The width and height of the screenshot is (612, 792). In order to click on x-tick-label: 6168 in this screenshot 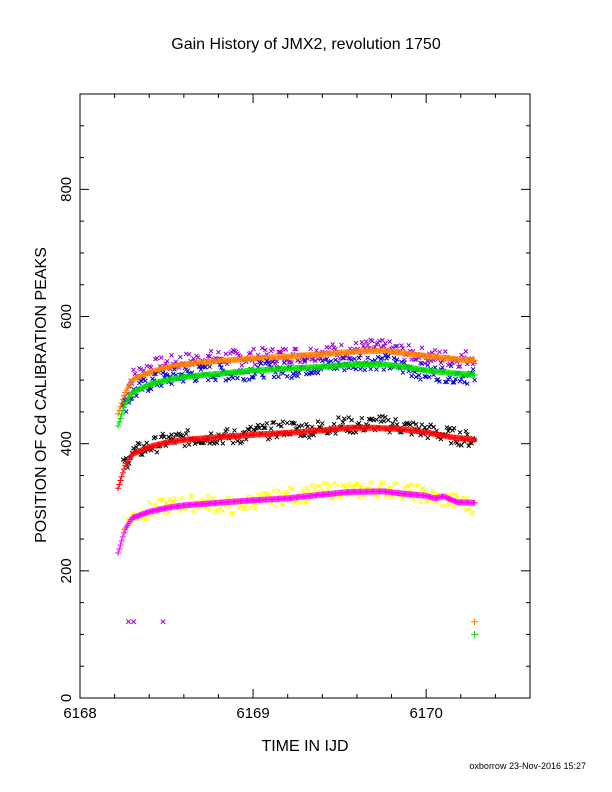, I will do `click(79, 713)`.